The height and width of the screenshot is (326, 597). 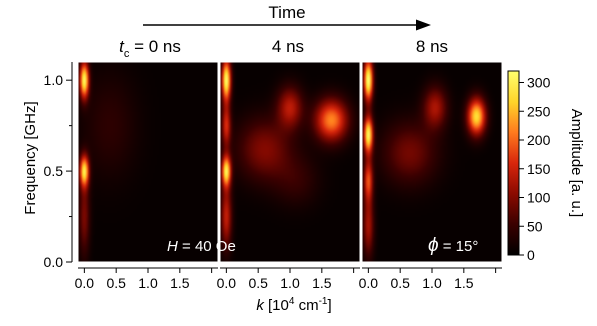 What do you see at coordinates (539, 198) in the screenshot?
I see `colorbar-tick-label: 100` at bounding box center [539, 198].